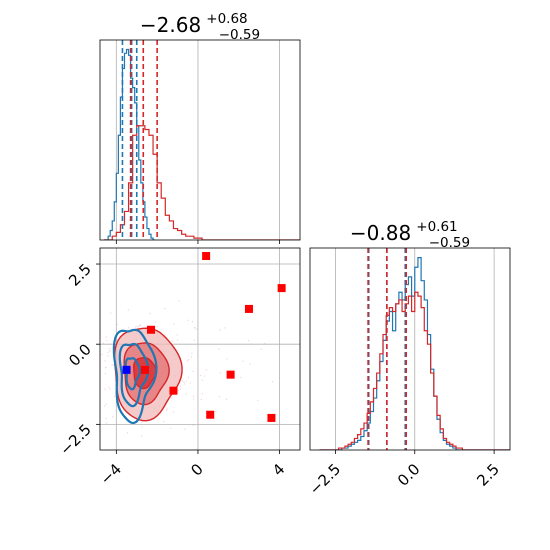  Describe the element at coordinates (80, 355) in the screenshot. I see `joint-ytick-label-1: 0.0` at that location.